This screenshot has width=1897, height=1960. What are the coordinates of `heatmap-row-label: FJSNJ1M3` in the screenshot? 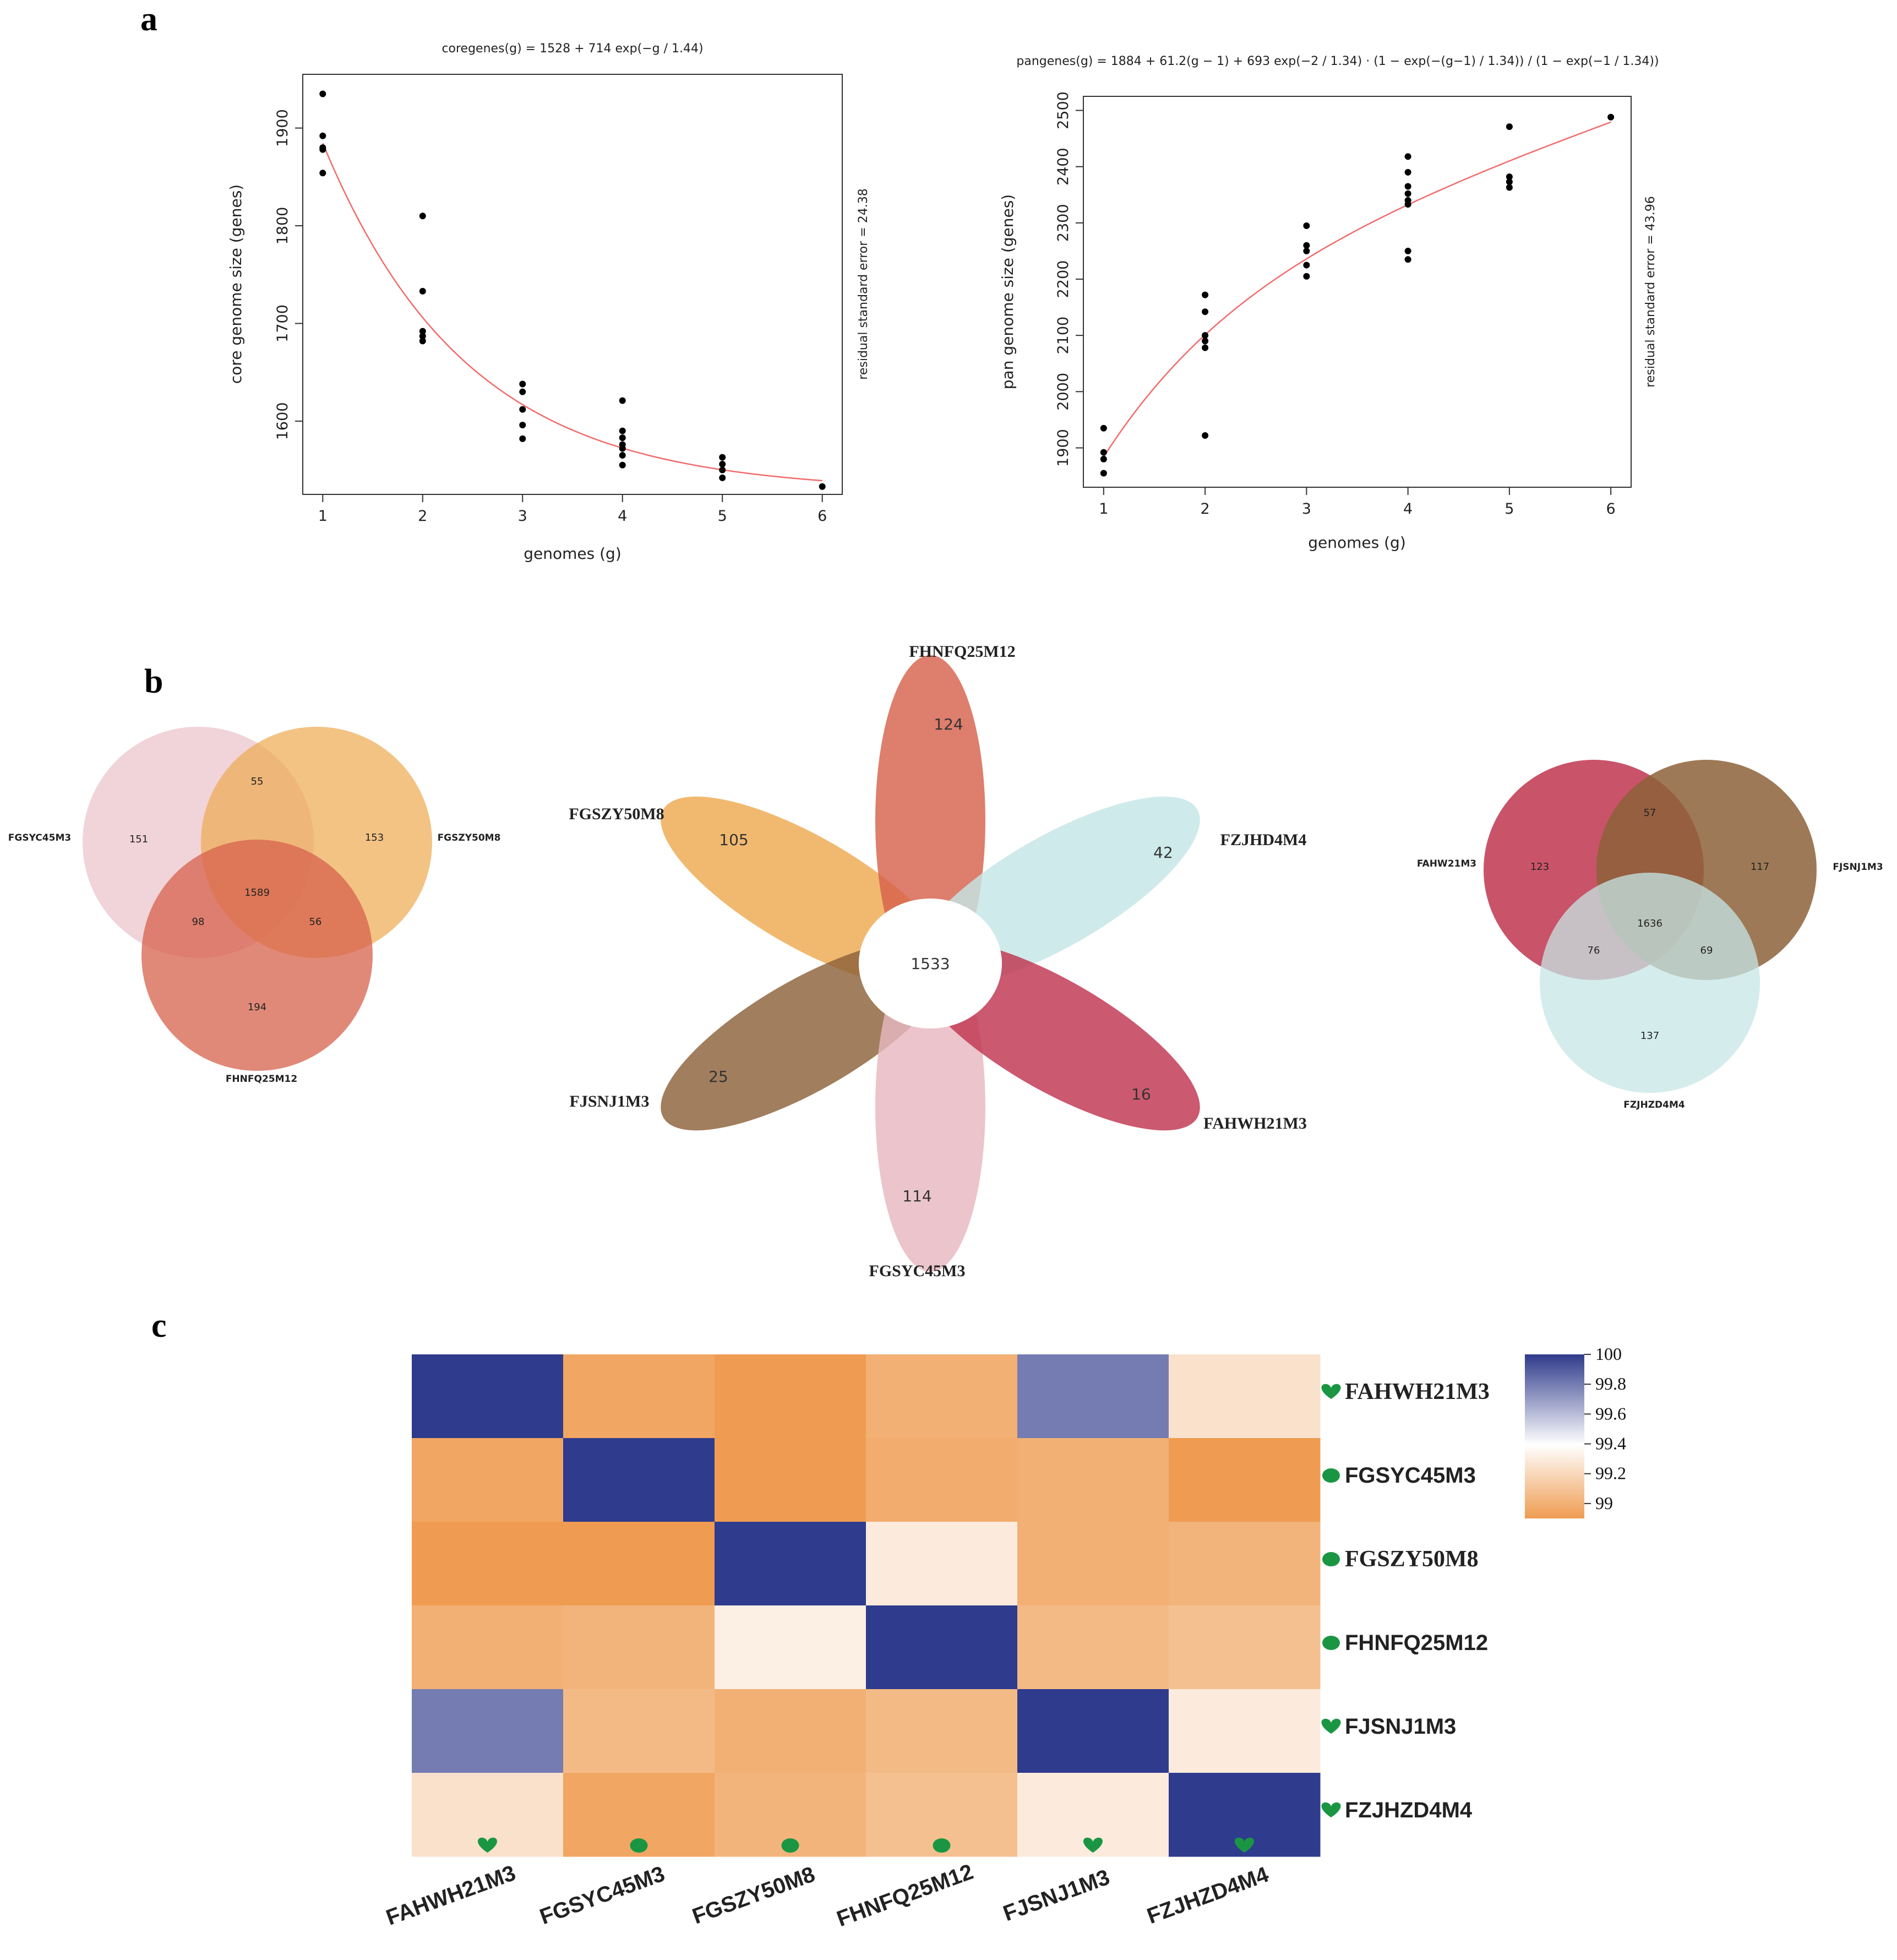 It's located at (1400, 1727).